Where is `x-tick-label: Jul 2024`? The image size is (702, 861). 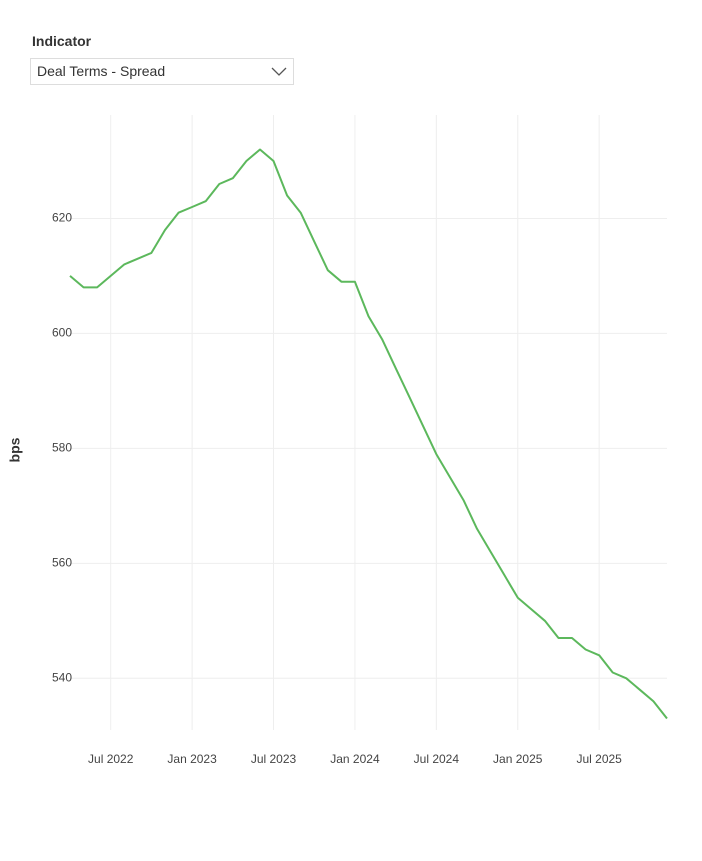 x-tick-label: Jul 2024 is located at coordinates (437, 759).